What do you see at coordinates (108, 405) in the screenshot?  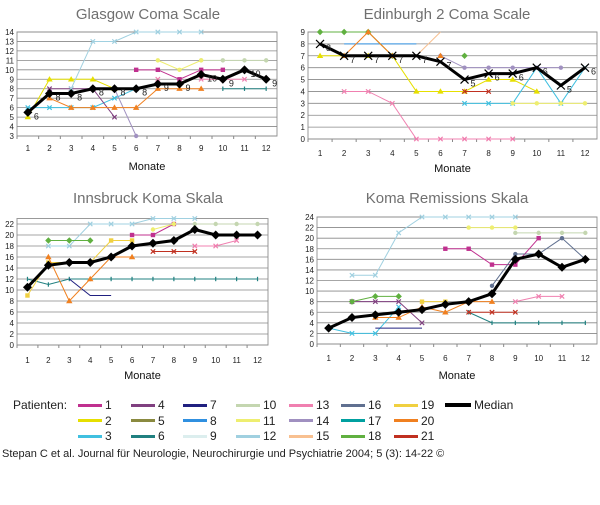 I see `legend-label: 1` at bounding box center [108, 405].